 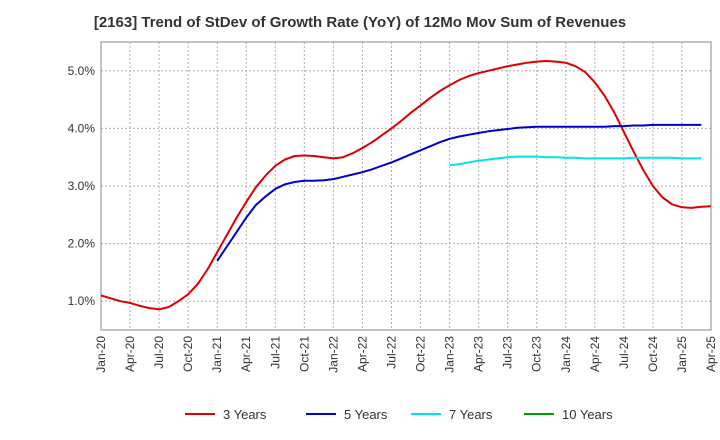 I want to click on x-tick-label: Jul-20, so click(x=159, y=352).